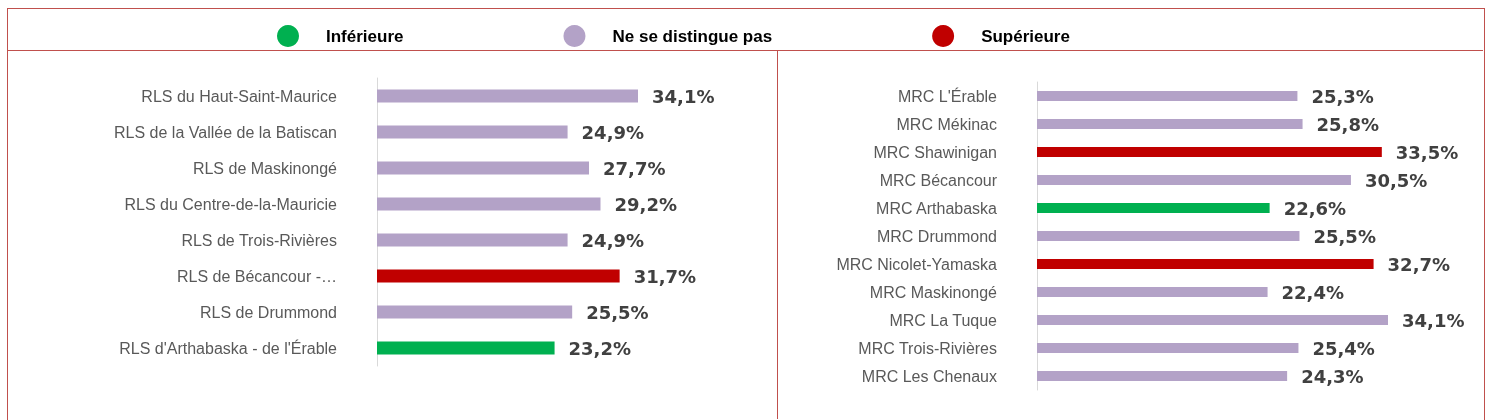 The height and width of the screenshot is (420, 1489). What do you see at coordinates (935, 152) in the screenshot?
I see `y-tick-label: MRC Shawinigan` at bounding box center [935, 152].